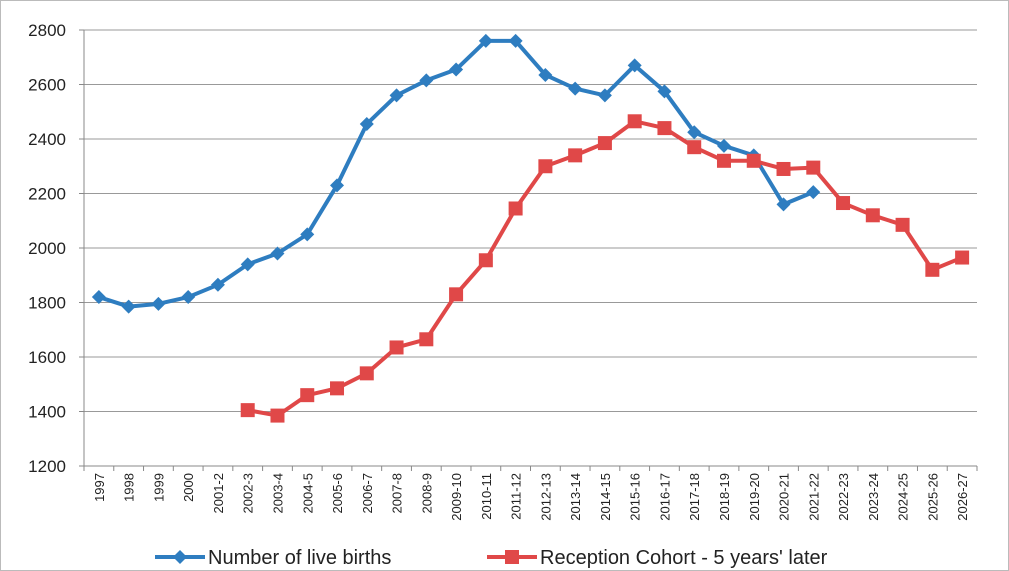 This screenshot has height=571, width=1009. Describe the element at coordinates (47, 85) in the screenshot. I see `y-tick-label: 2600` at that location.